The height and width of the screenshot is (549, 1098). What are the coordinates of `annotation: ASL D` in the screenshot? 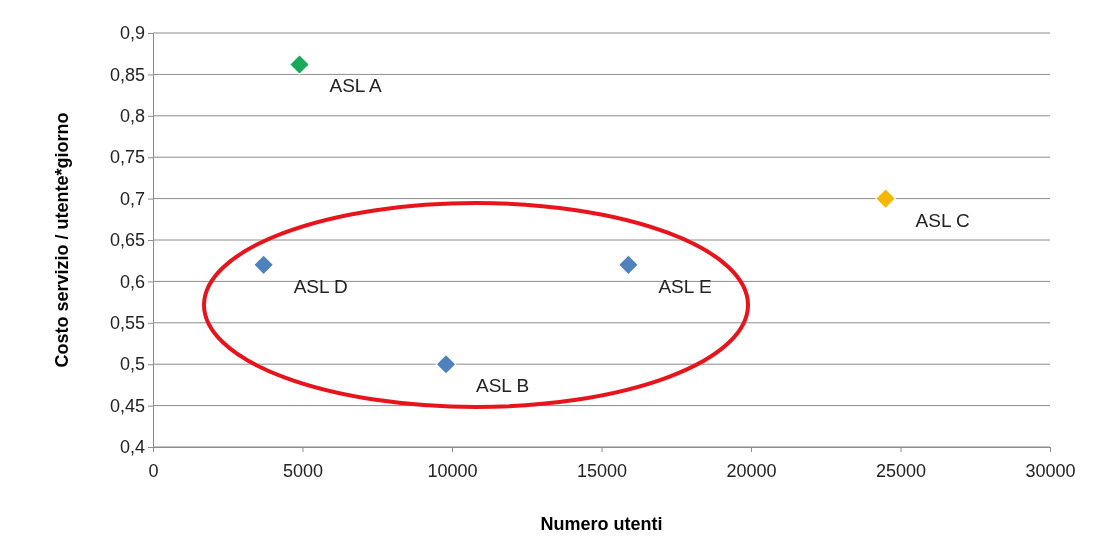 It's located at (320, 286).